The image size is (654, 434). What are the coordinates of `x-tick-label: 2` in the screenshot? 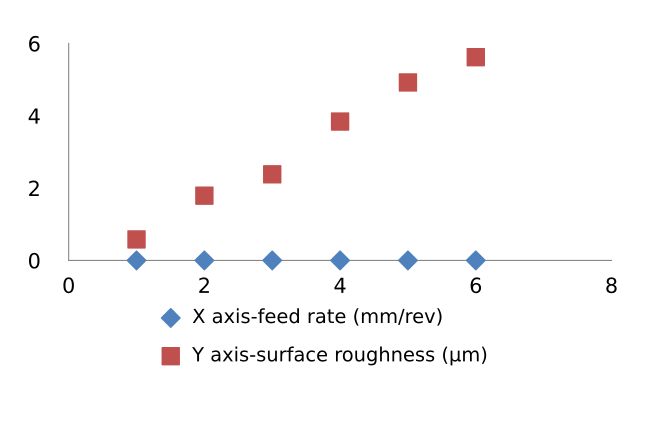 It's located at (204, 285).